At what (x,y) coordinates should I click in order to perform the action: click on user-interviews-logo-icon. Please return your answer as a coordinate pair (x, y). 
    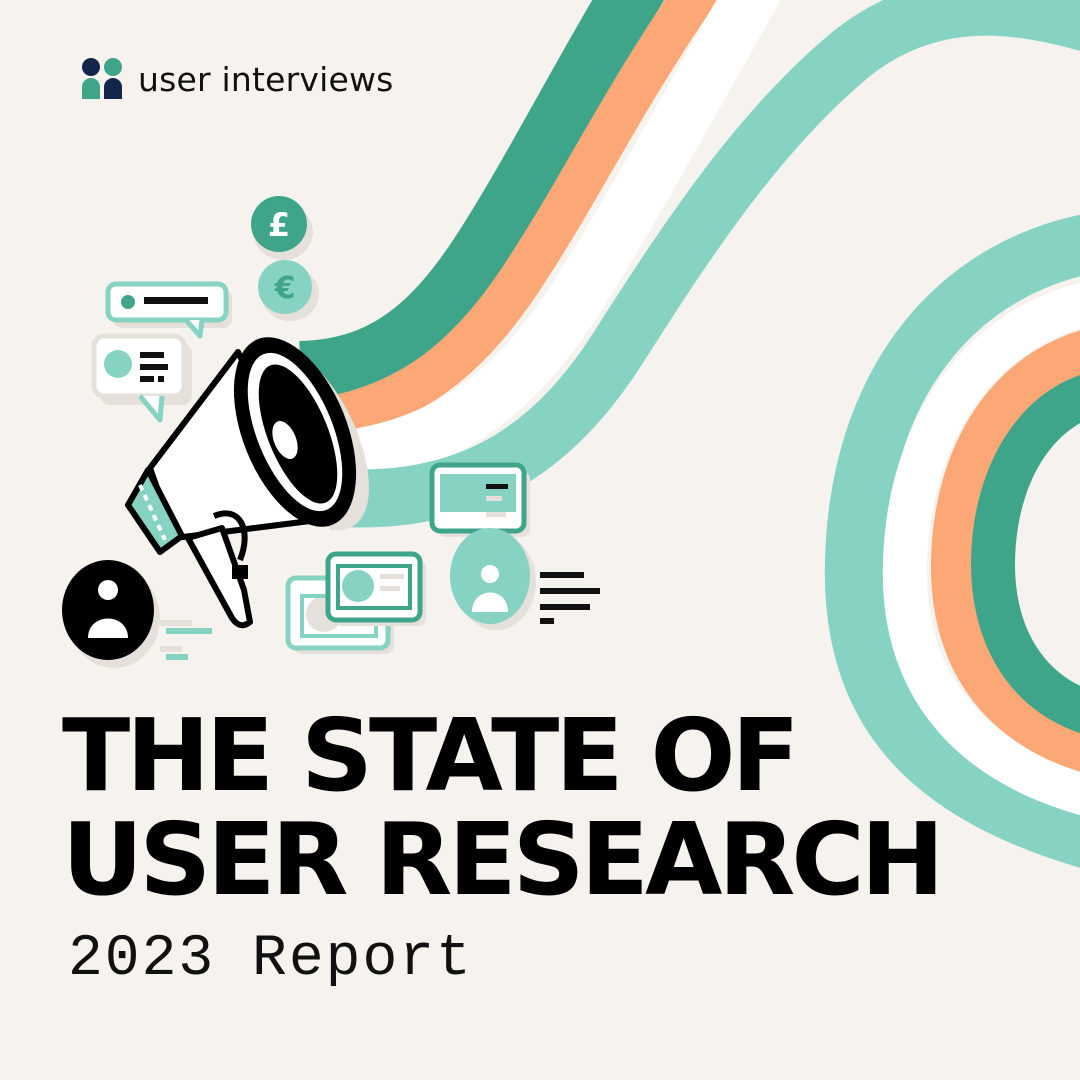
    Looking at the image, I should click on (102, 78).